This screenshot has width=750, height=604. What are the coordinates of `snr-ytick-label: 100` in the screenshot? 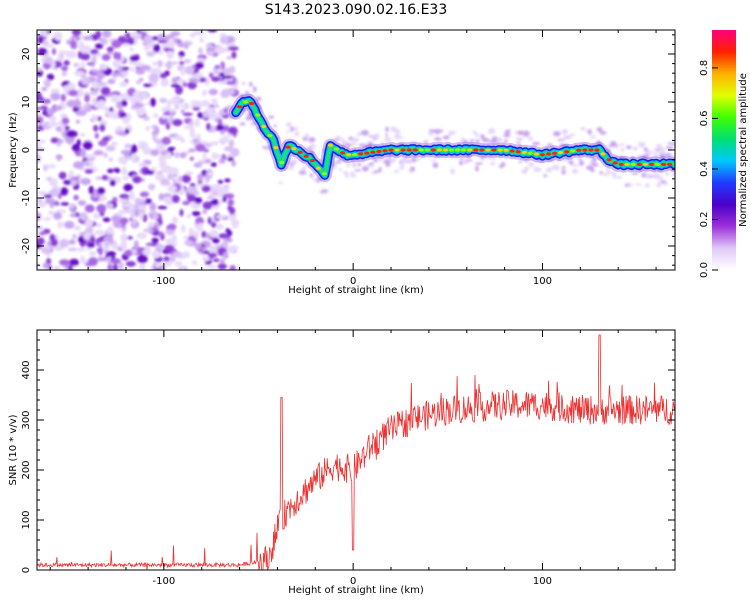 It's located at (26, 519).